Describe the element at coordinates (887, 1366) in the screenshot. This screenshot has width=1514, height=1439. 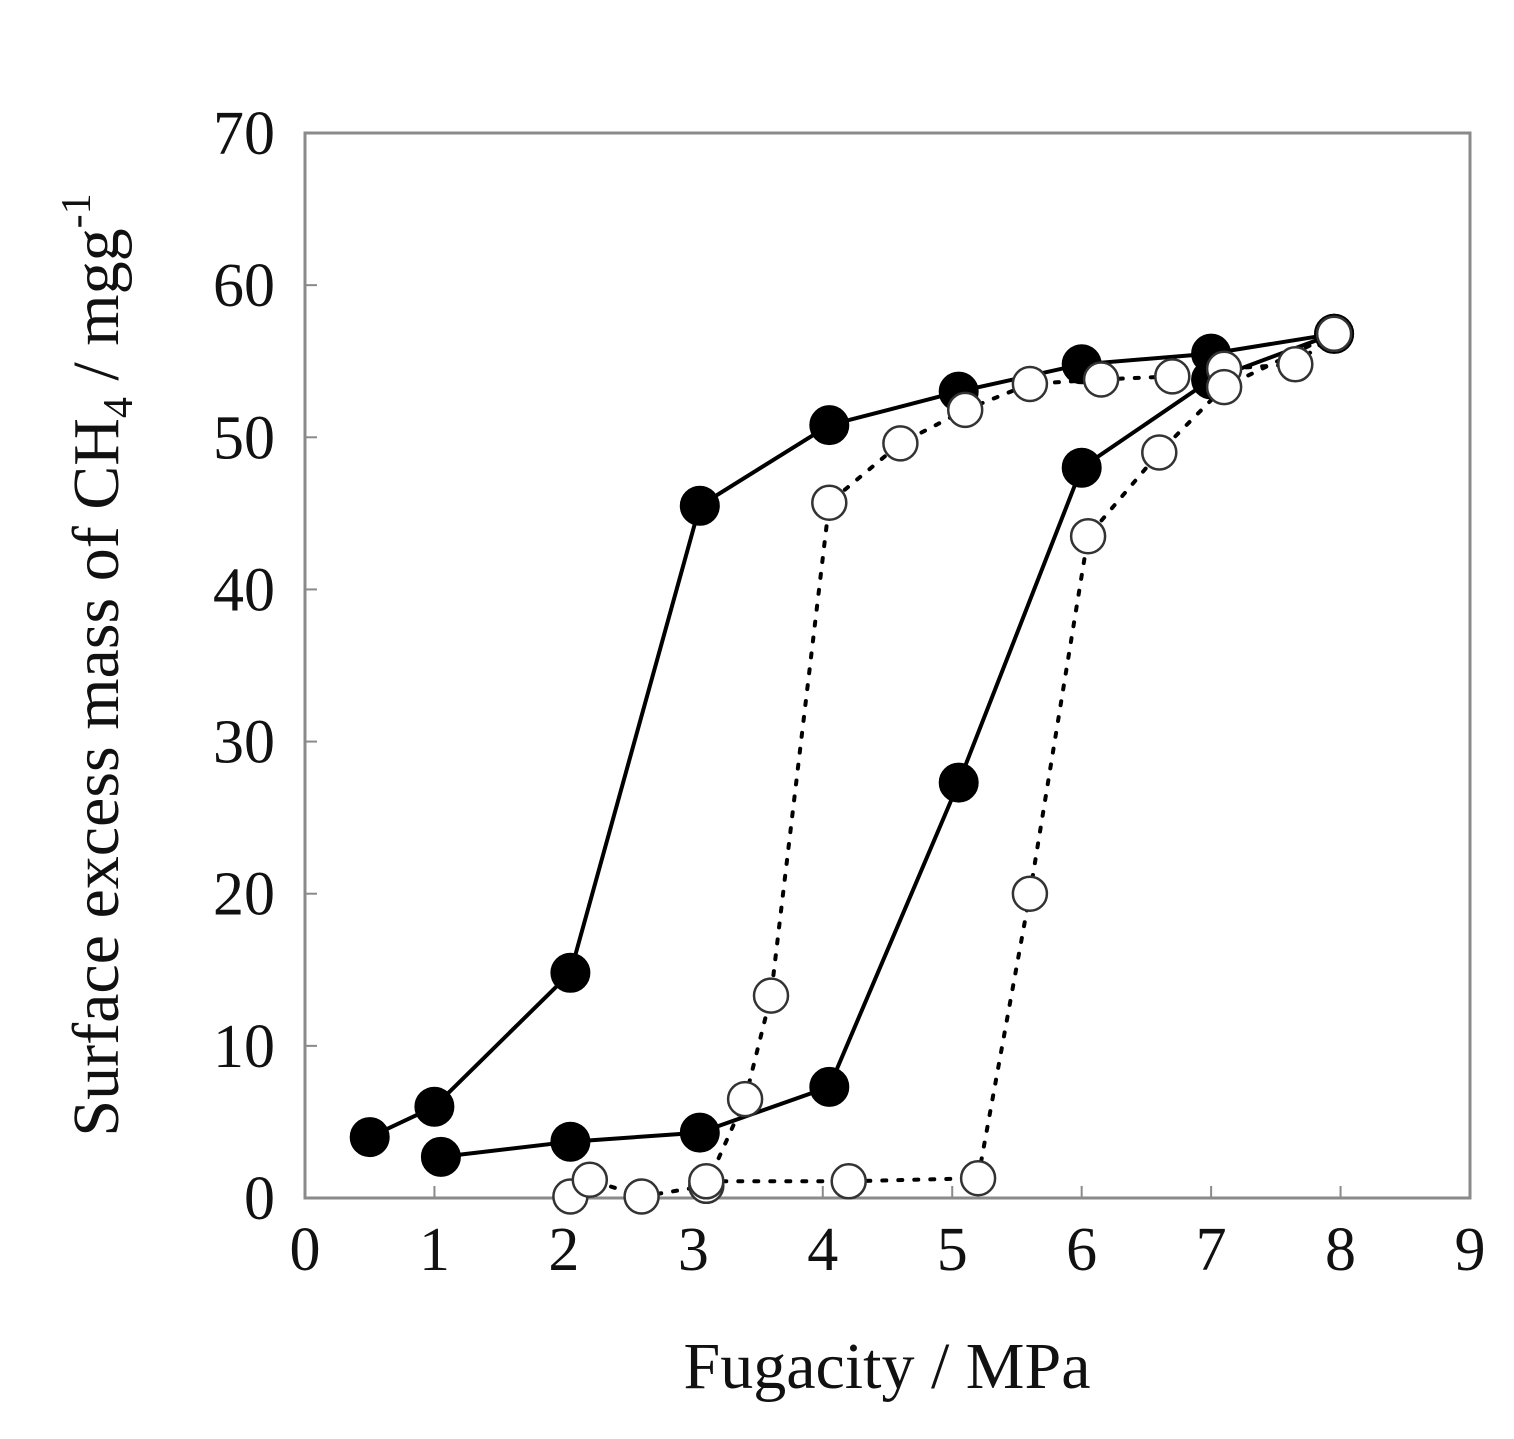
I see `x-axis-title: Fugacity / MPa` at that location.